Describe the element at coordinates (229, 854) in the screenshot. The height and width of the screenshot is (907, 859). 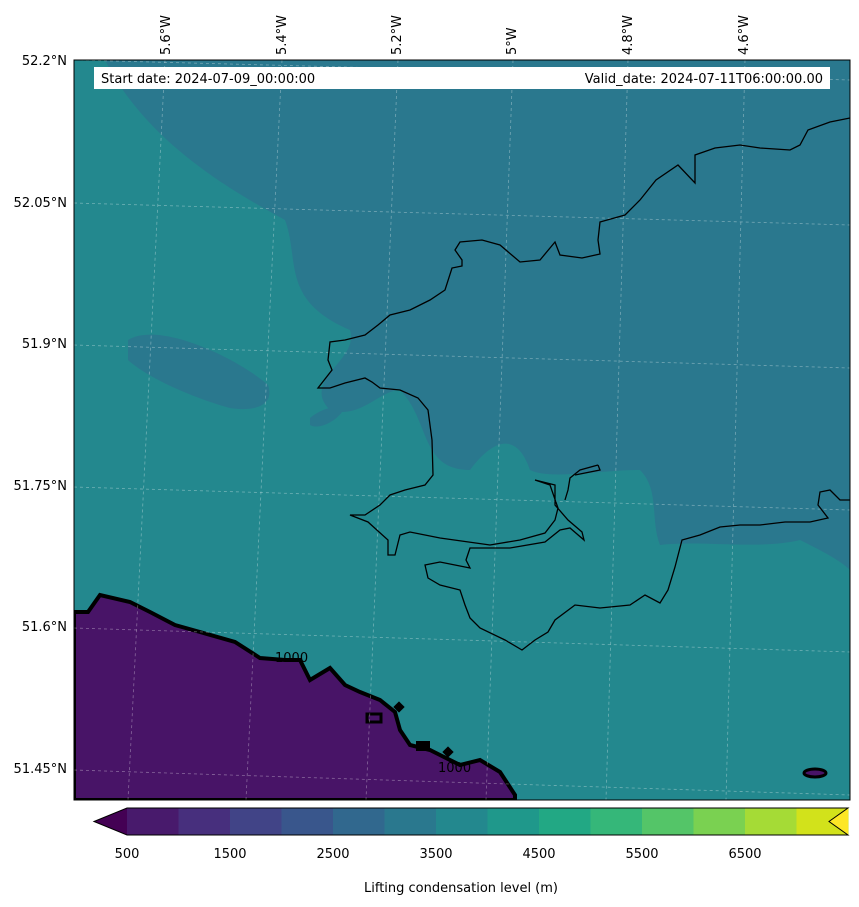
I see `colorbar-tick-label: 1500` at that location.